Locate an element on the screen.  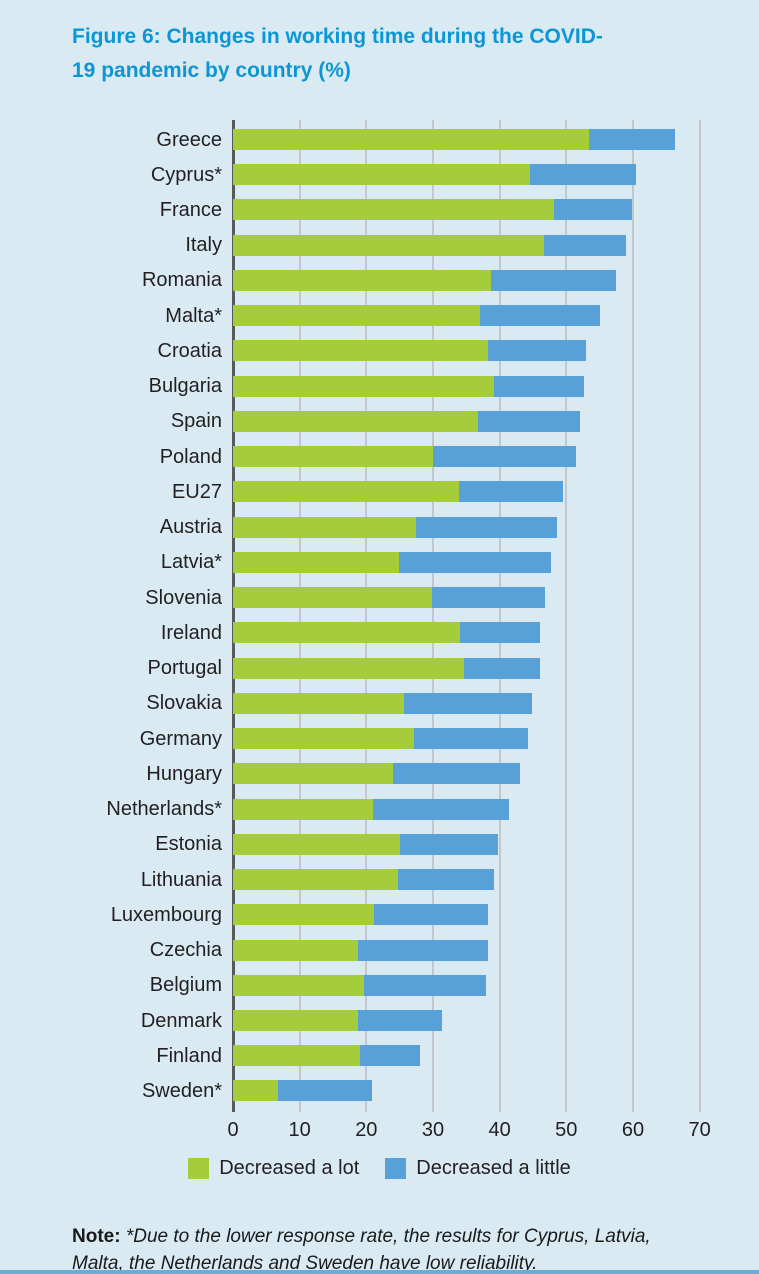
country-label: Malta* is located at coordinates (193, 315).